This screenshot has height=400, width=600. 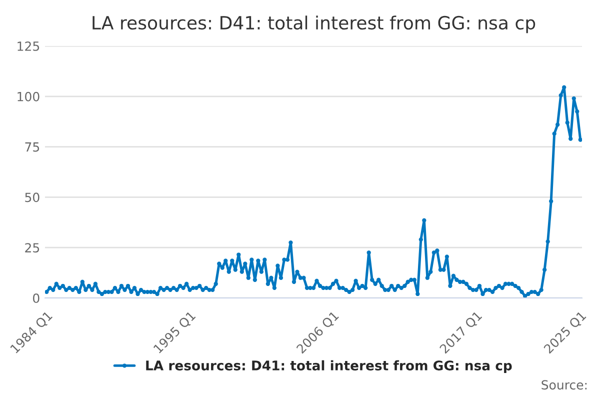 I want to click on y-tick-label: 25, so click(x=32, y=248).